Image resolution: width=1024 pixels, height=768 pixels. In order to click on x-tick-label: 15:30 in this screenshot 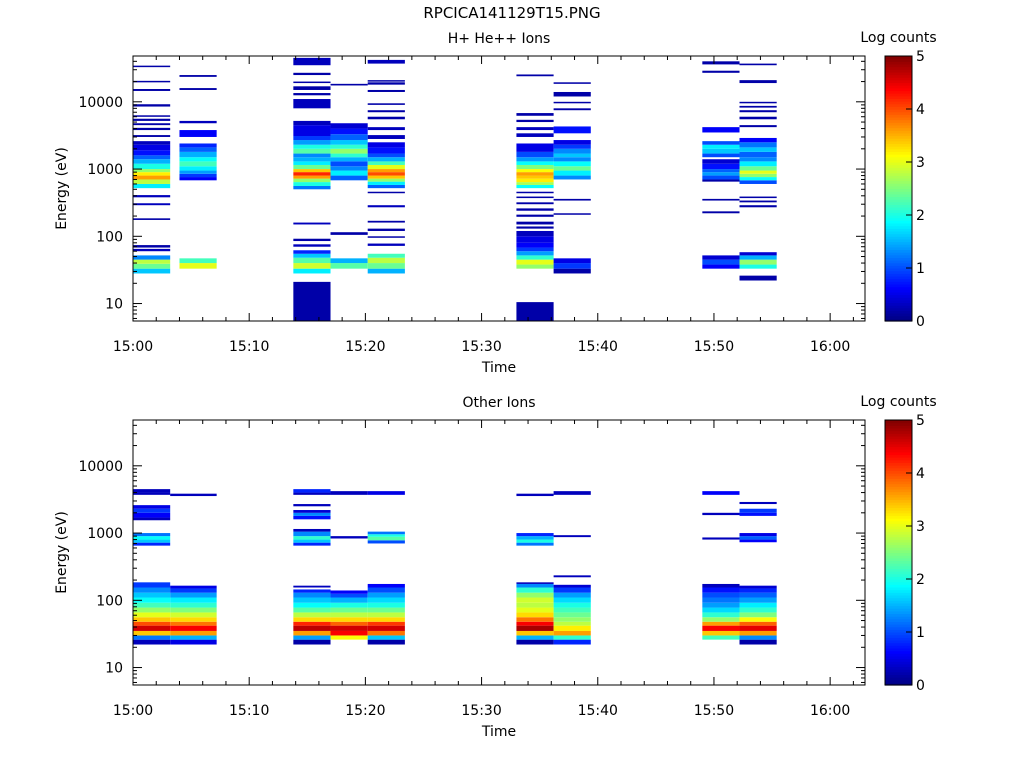, I will do `click(481, 347)`.